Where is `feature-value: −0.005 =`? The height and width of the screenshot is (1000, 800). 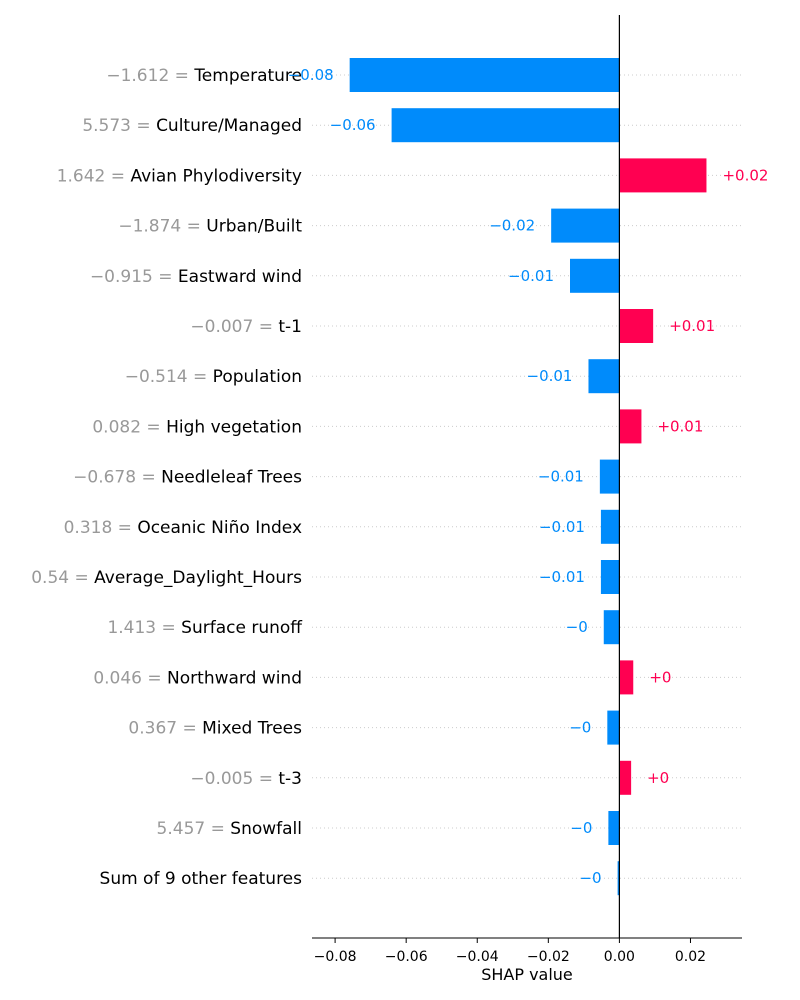 feature-value: −0.005 = is located at coordinates (234, 779).